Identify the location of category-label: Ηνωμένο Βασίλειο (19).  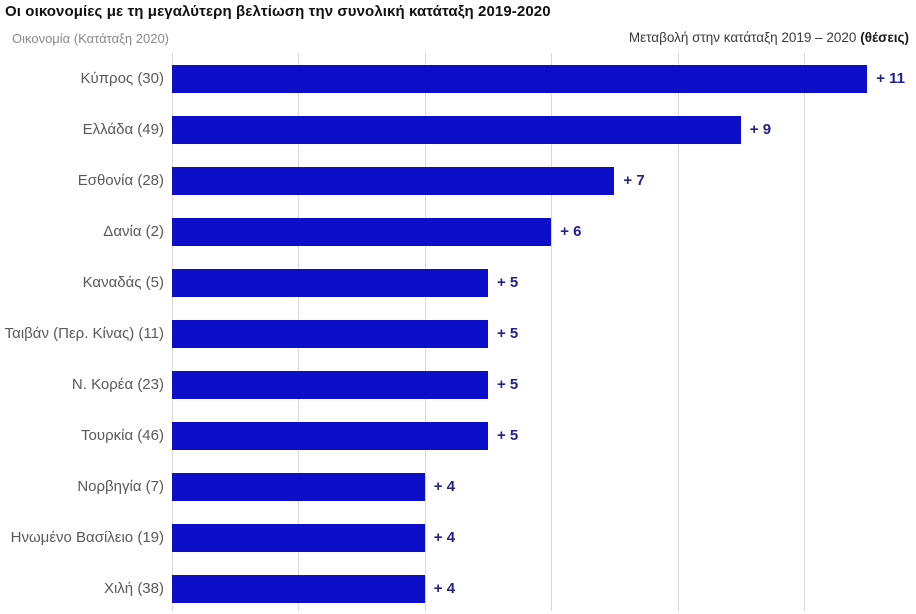
(87, 537).